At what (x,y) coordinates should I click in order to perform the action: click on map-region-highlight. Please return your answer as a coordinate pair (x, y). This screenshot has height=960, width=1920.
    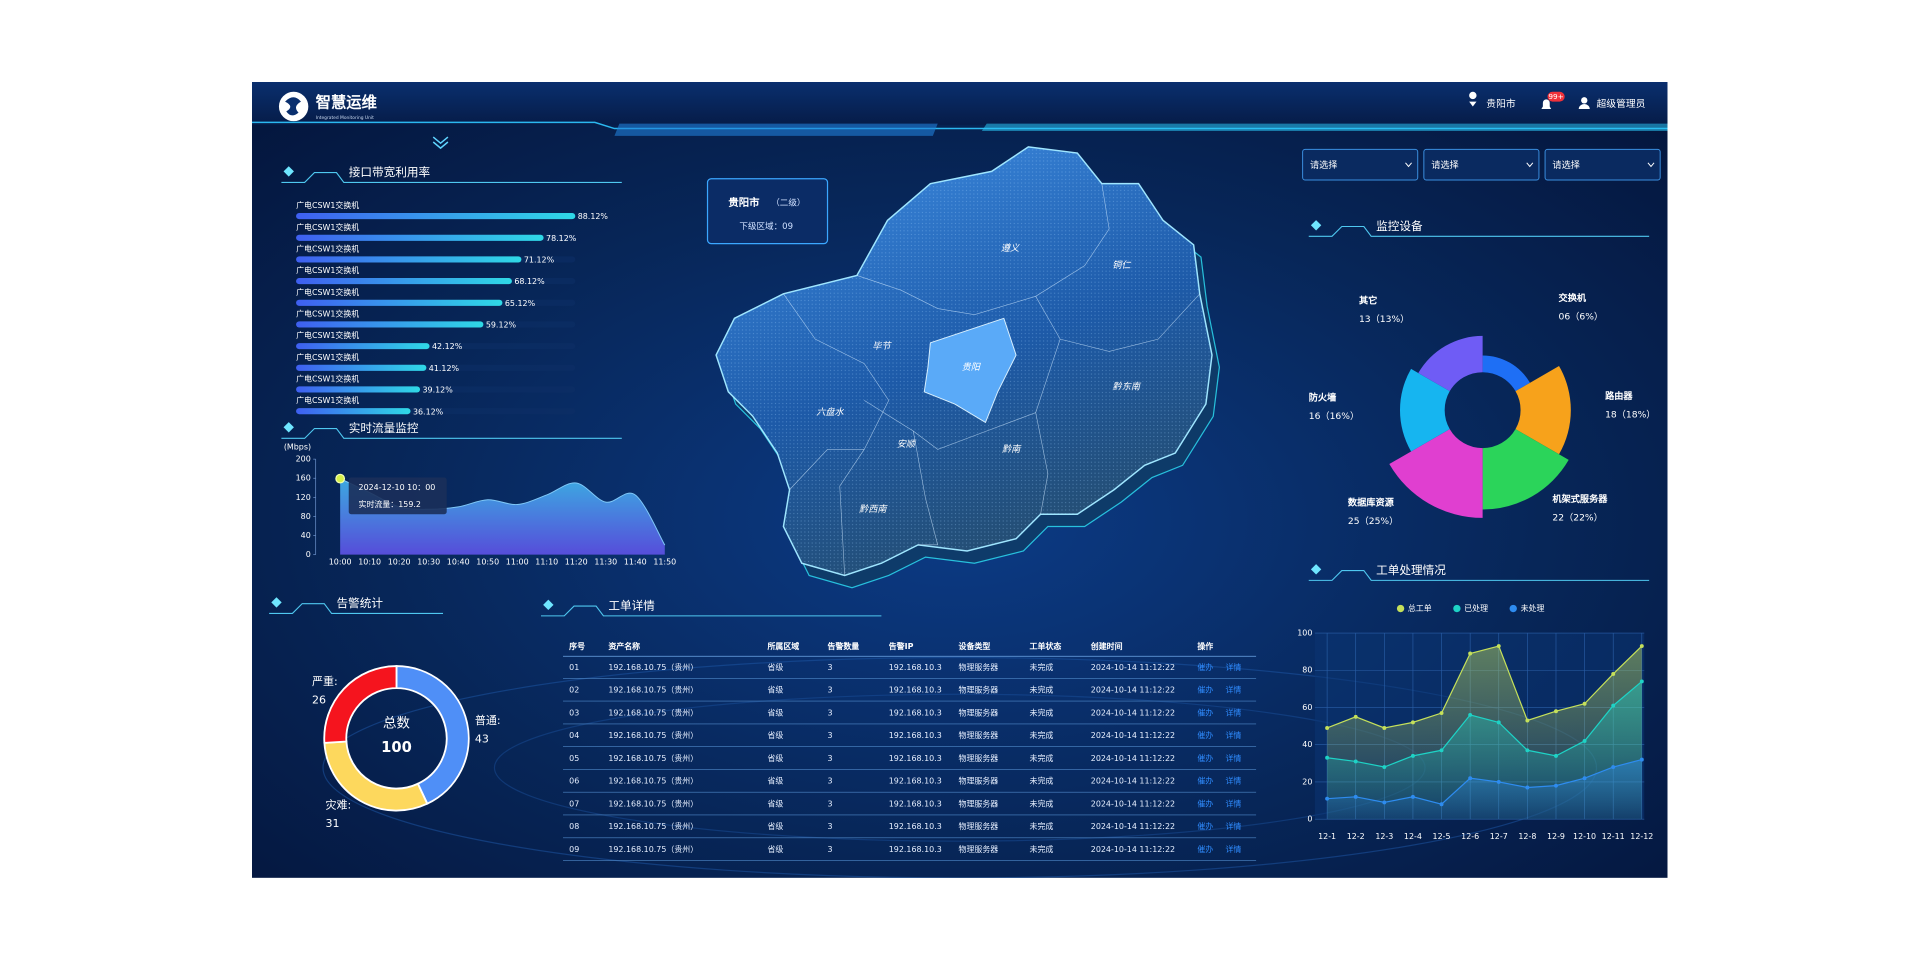
    Looking at the image, I should click on (970, 370).